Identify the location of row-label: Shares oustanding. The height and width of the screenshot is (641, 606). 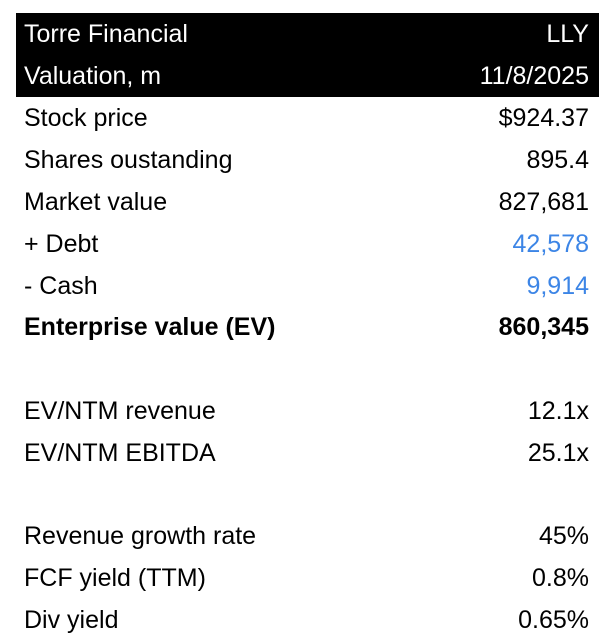
(128, 160).